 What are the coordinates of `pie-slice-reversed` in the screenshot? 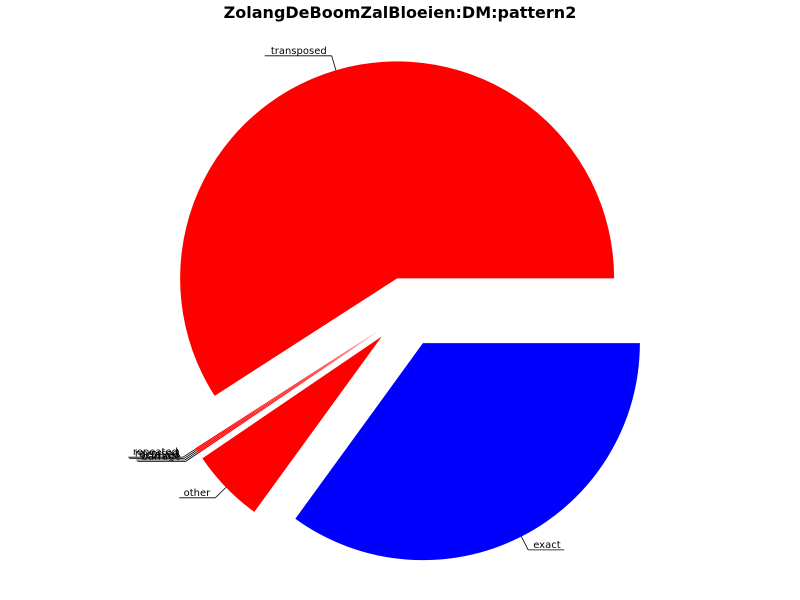 It's located at (287, 391).